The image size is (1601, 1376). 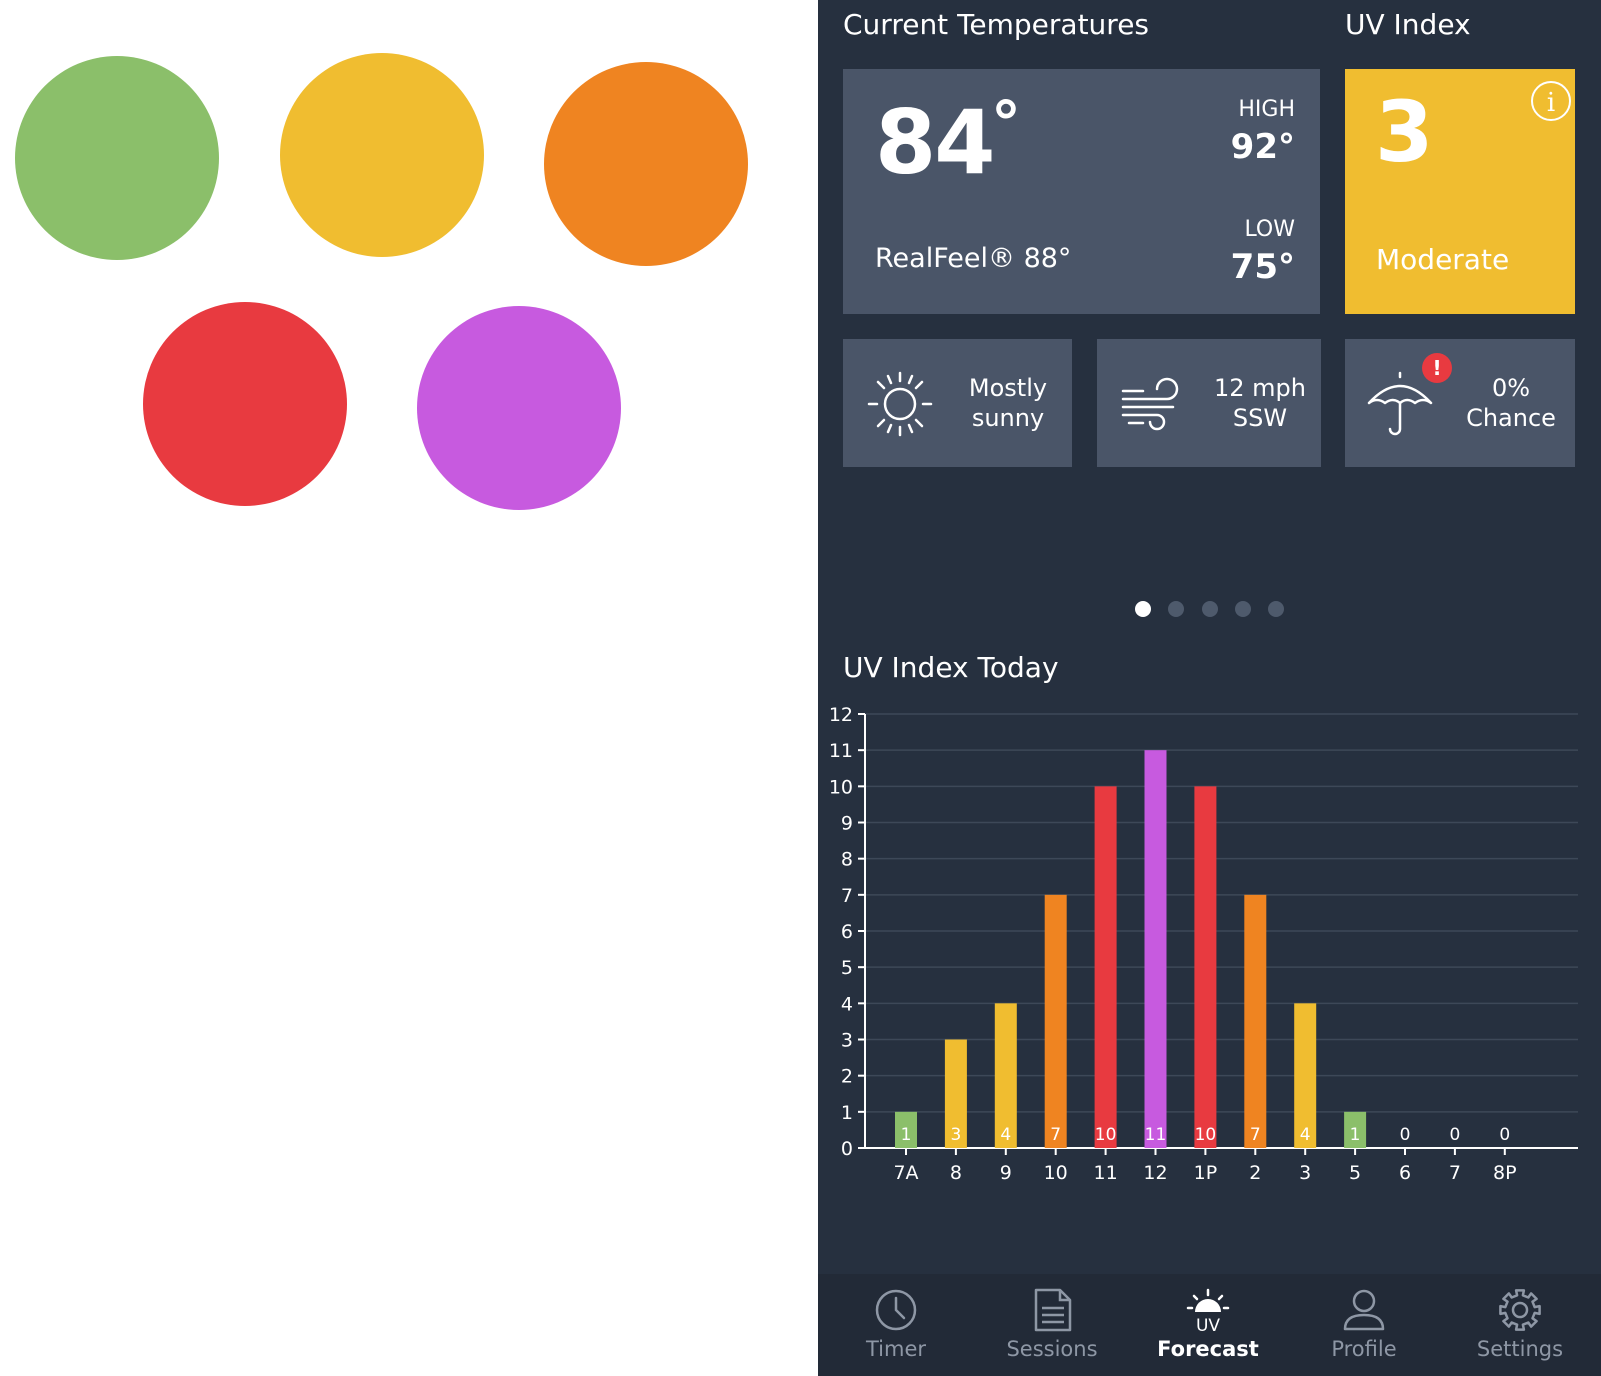 I want to click on y-tick-label: 8, so click(x=847, y=860).